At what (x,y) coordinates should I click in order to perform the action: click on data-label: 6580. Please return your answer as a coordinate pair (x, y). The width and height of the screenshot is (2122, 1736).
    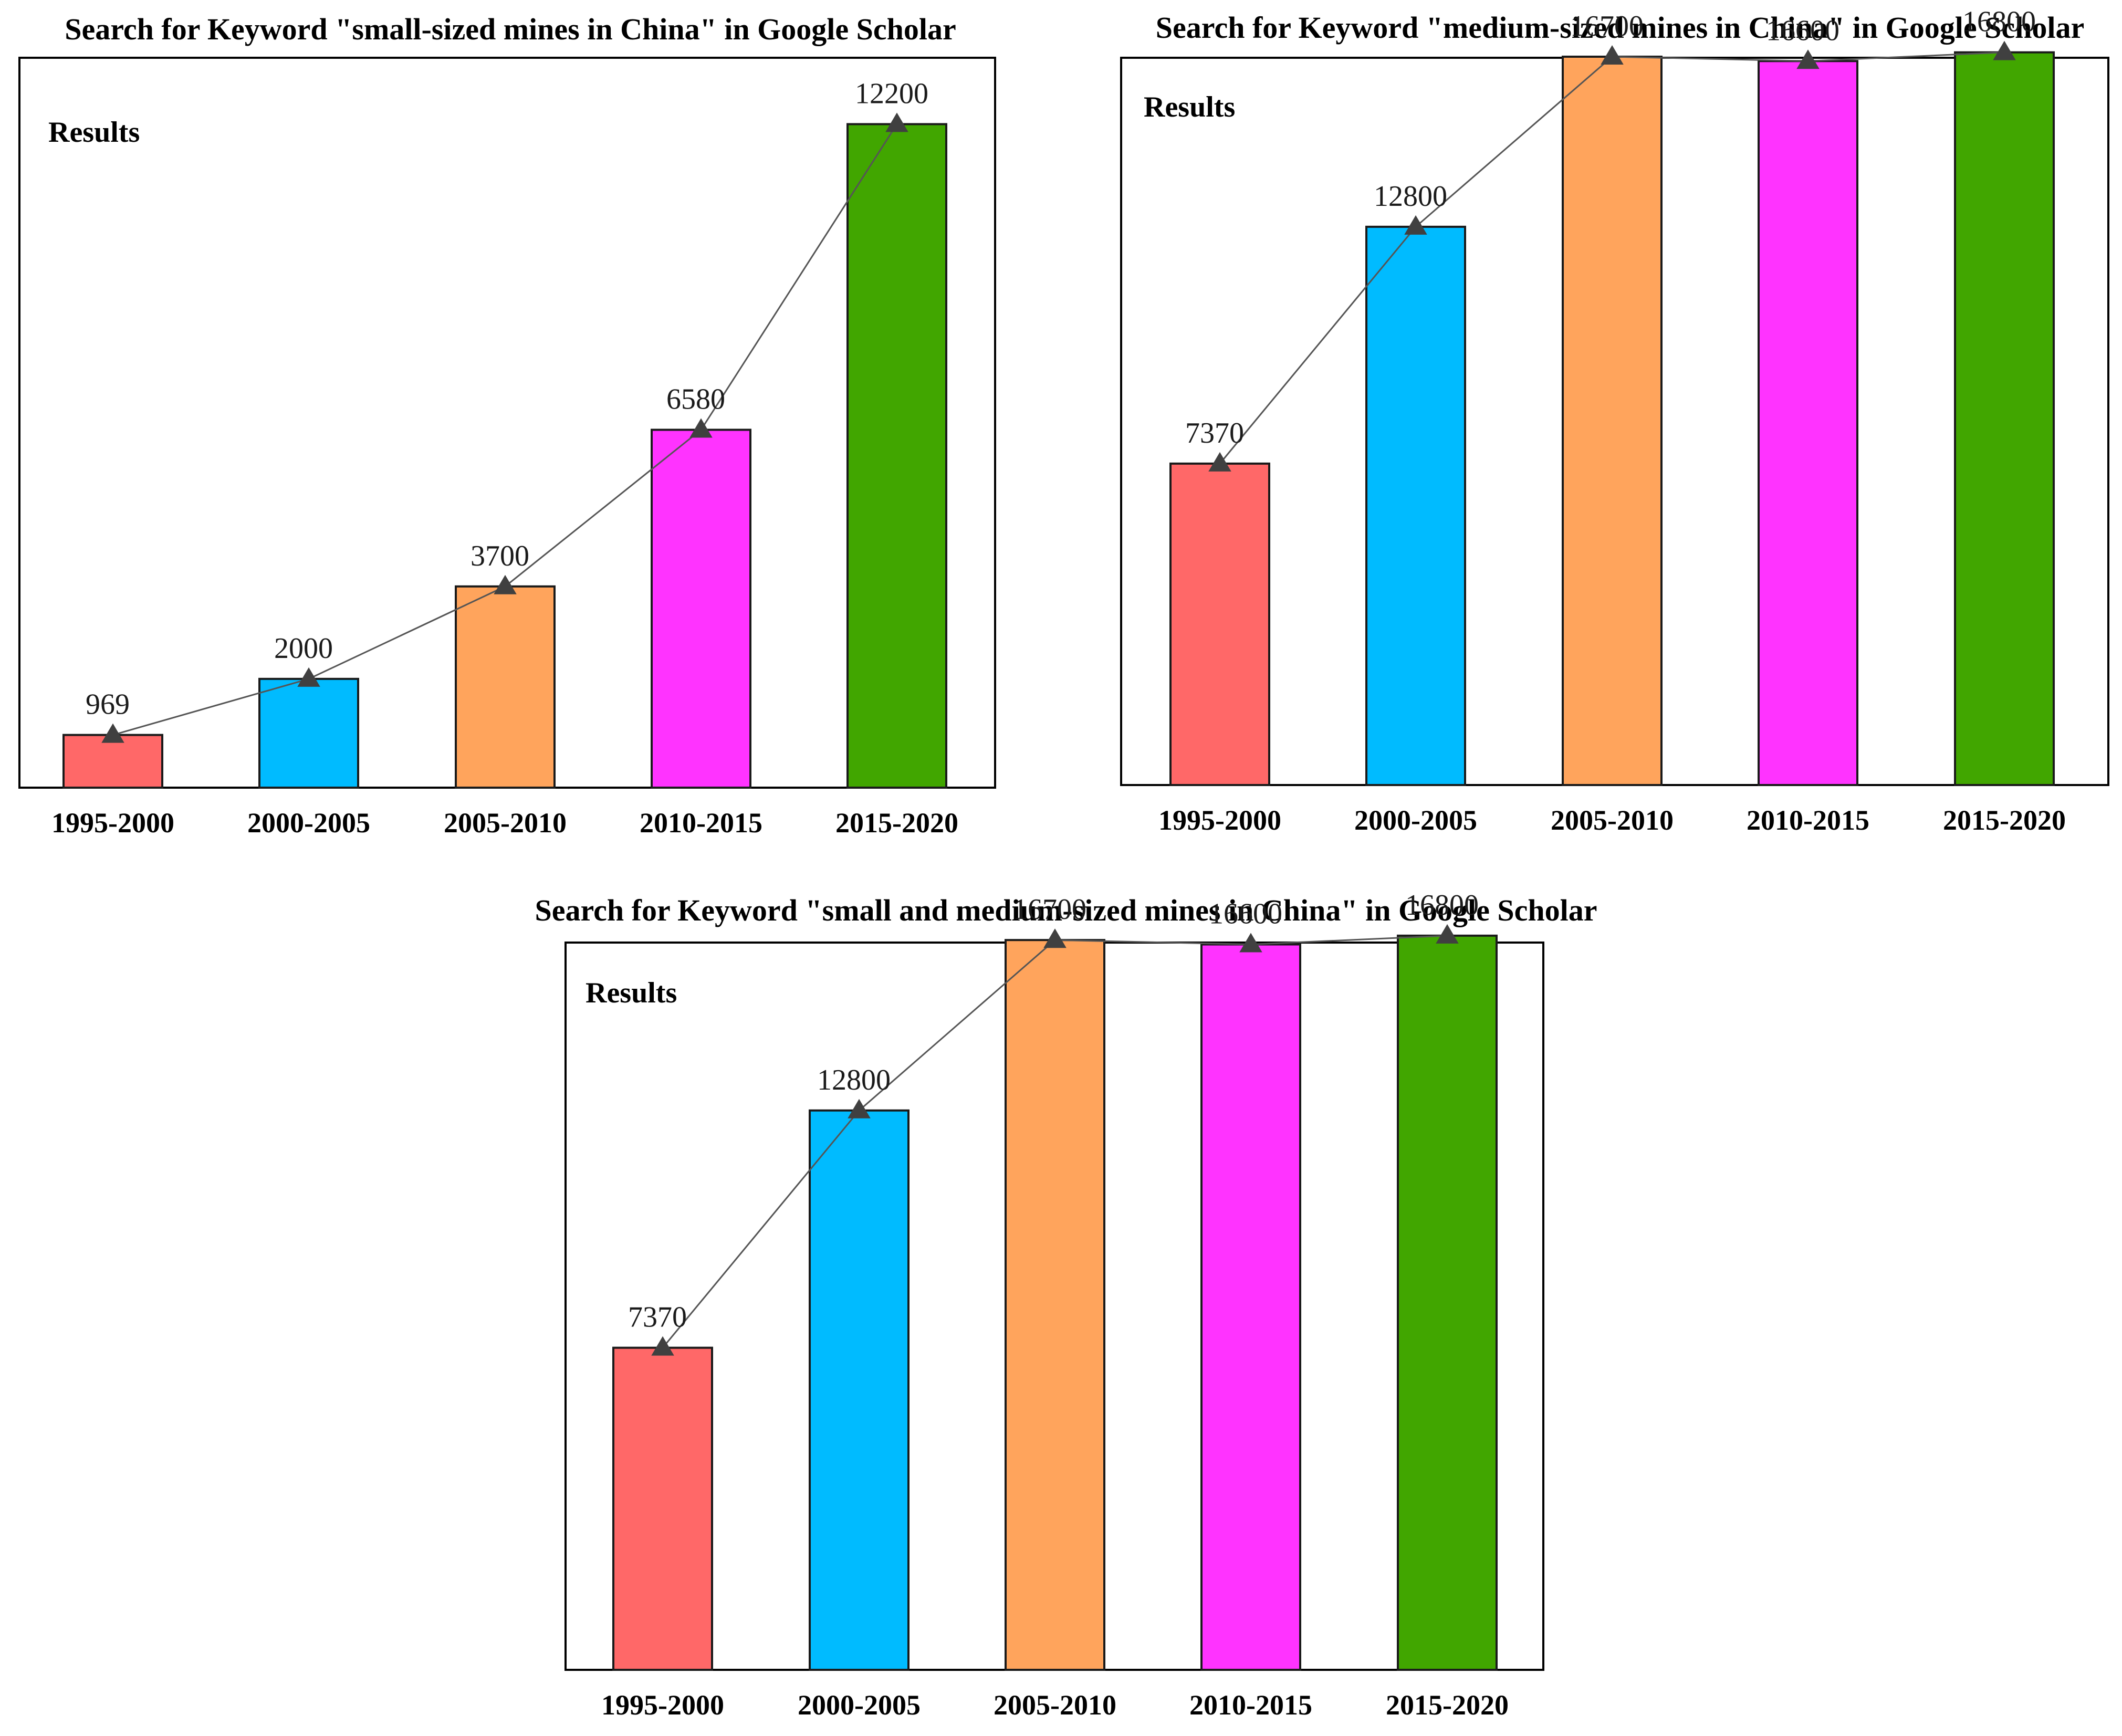
    Looking at the image, I should click on (696, 399).